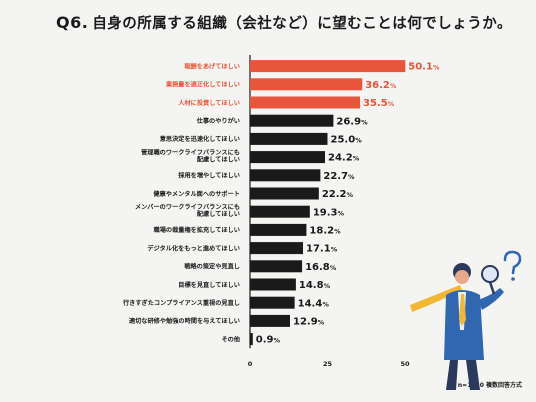  I want to click on value-label: 25.0%, so click(347, 140).